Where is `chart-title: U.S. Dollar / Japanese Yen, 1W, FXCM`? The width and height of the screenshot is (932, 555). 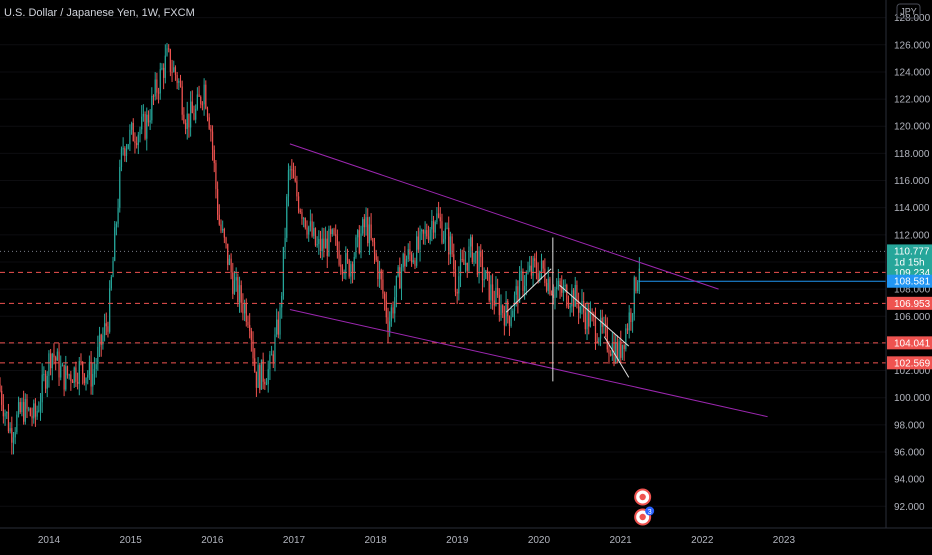 chart-title: U.S. Dollar / Japanese Yen, 1W, FXCM is located at coordinates (99, 13).